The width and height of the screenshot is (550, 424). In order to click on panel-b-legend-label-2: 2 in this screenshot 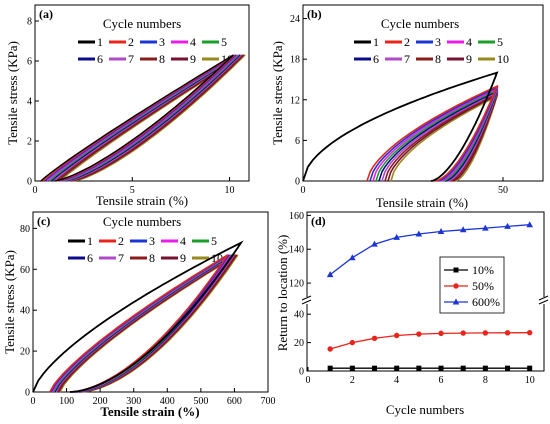, I will do `click(407, 42)`.